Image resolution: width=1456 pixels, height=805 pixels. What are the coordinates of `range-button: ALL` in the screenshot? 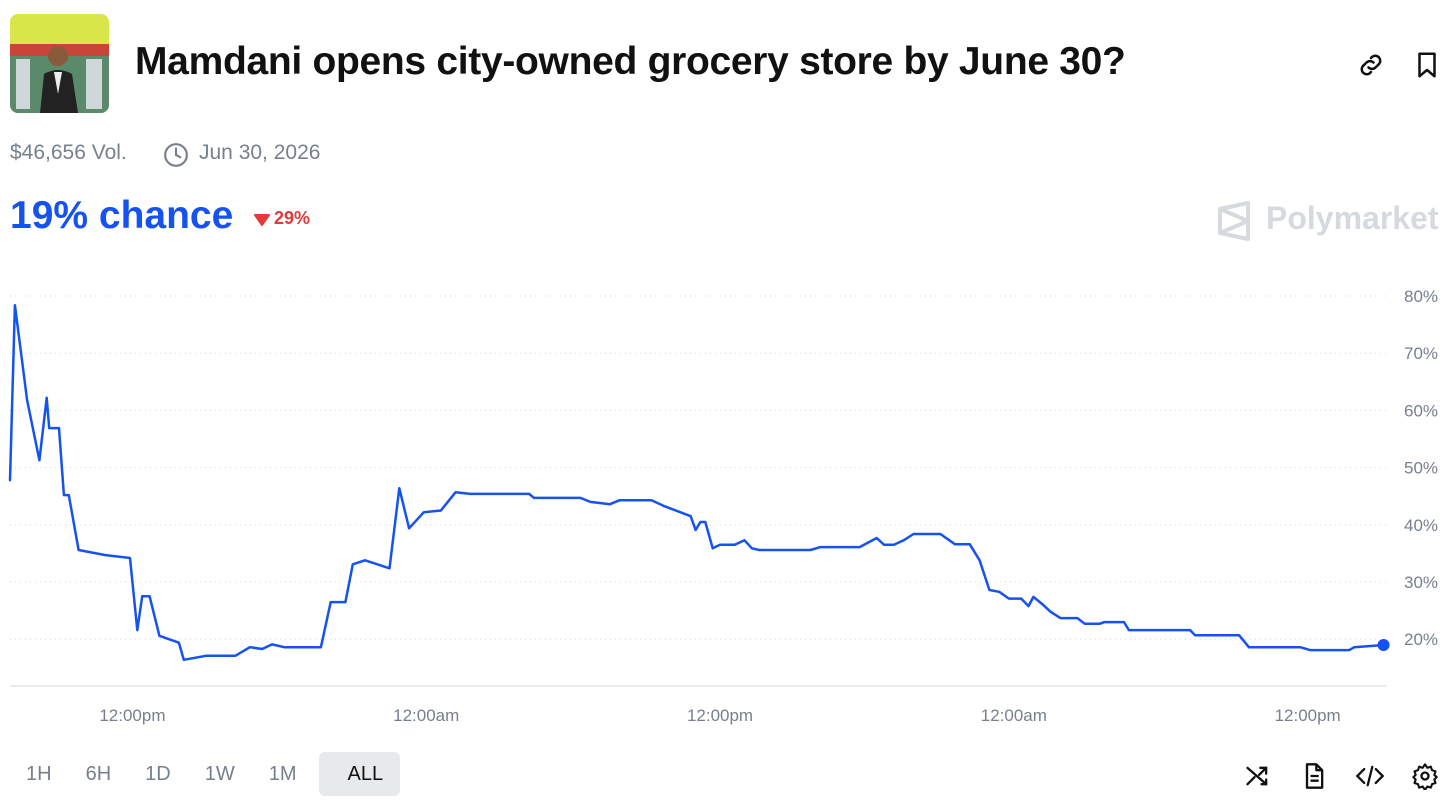 It's located at (359, 774).